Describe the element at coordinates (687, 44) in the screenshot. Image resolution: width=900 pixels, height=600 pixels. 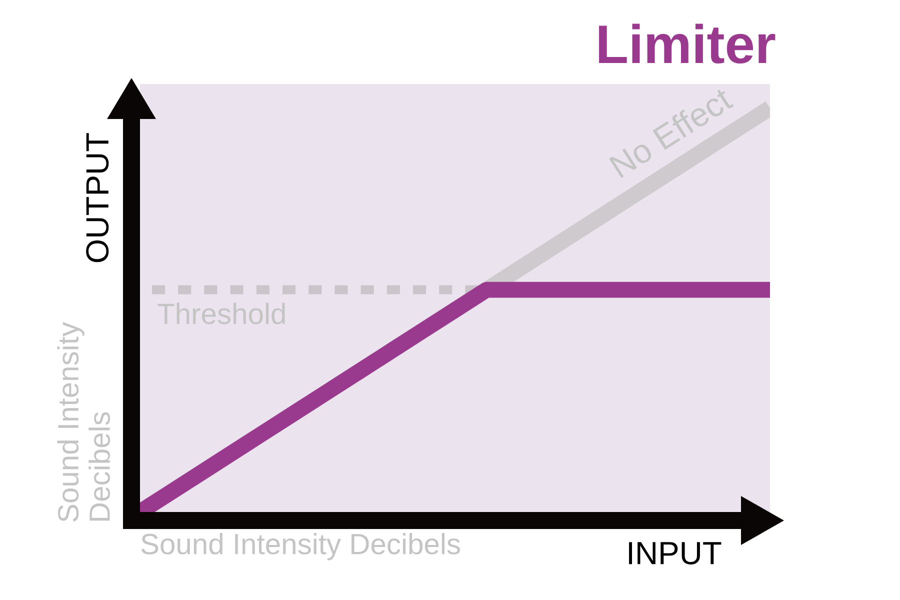
I see `chart-title: Limiter` at that location.